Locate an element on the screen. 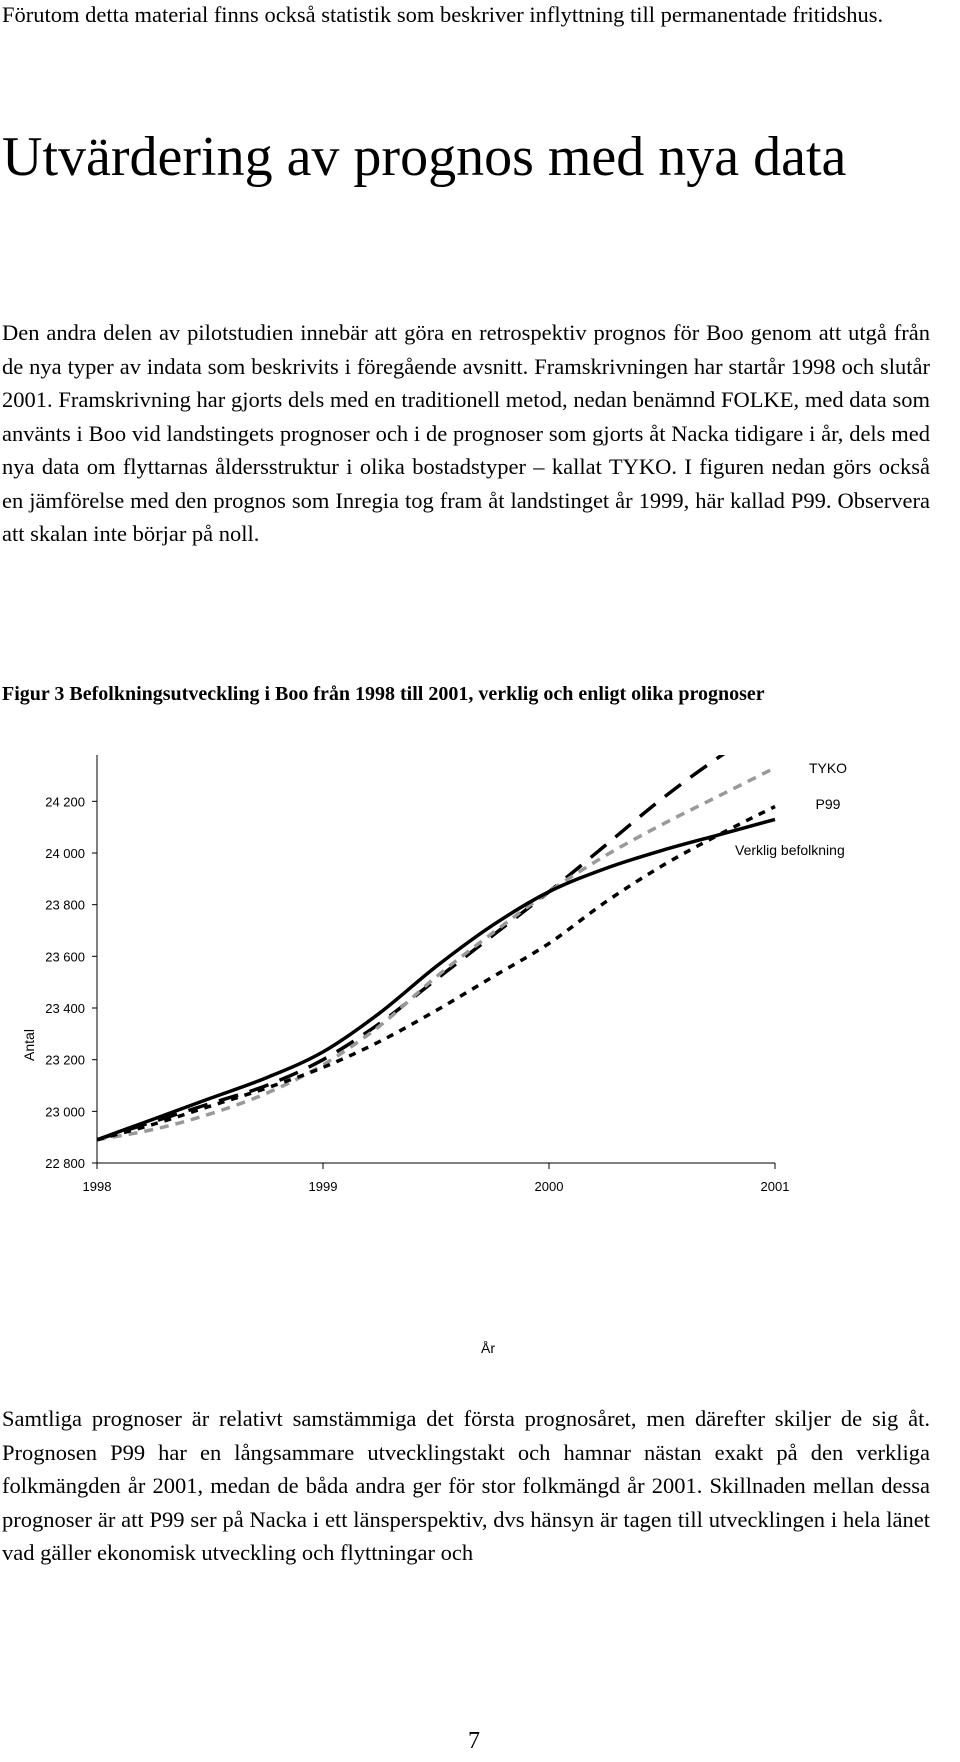 Image resolution: width=960 pixels, height=1762 pixels. series-label-tyko: TYKO is located at coordinates (828, 768).